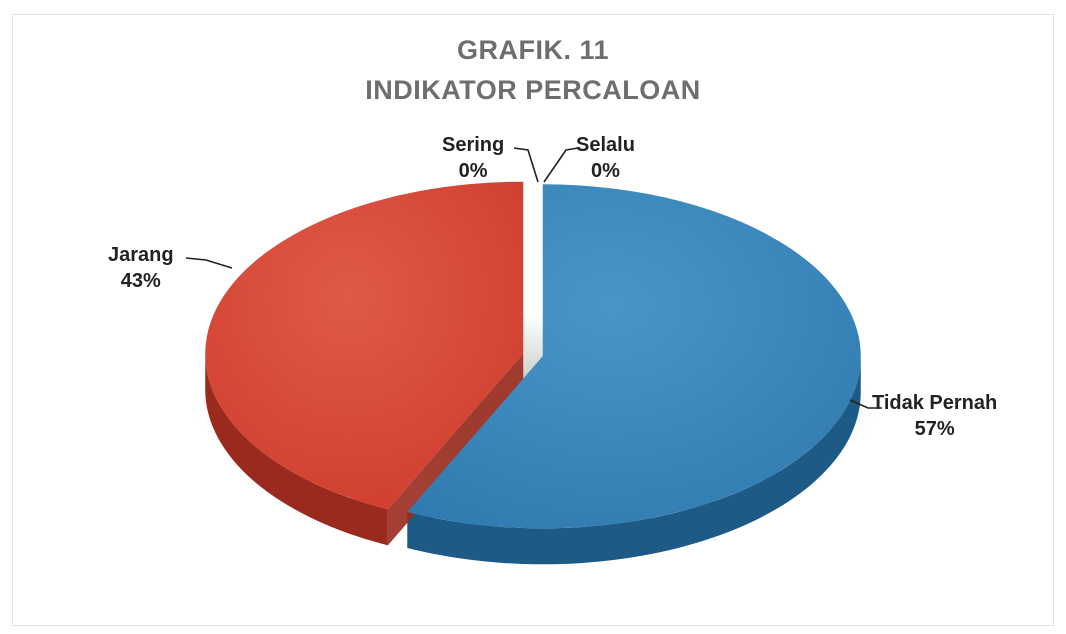 This screenshot has width=1066, height=634. I want to click on label-pct-tidak-pernah: 57%, so click(934, 429).